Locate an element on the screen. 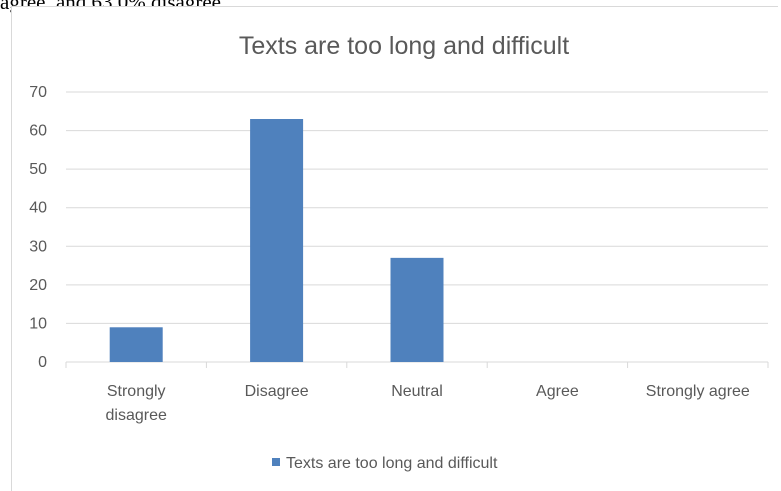 The height and width of the screenshot is (491, 781). x-tick-label: Strongly disagree is located at coordinates (136, 403).